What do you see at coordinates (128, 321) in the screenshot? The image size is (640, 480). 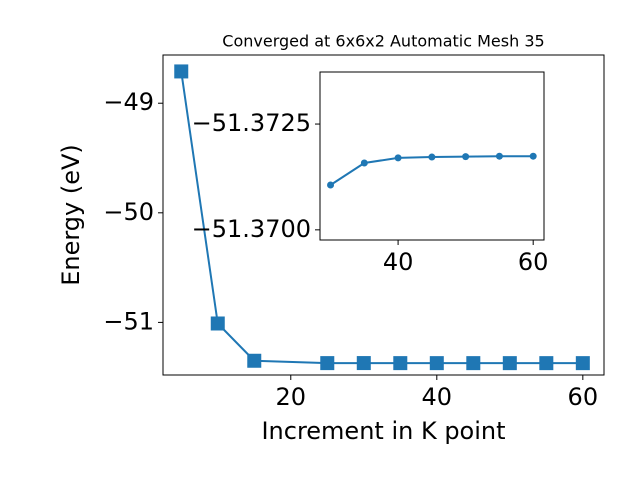 I see `y-tick-label: −51` at bounding box center [128, 321].